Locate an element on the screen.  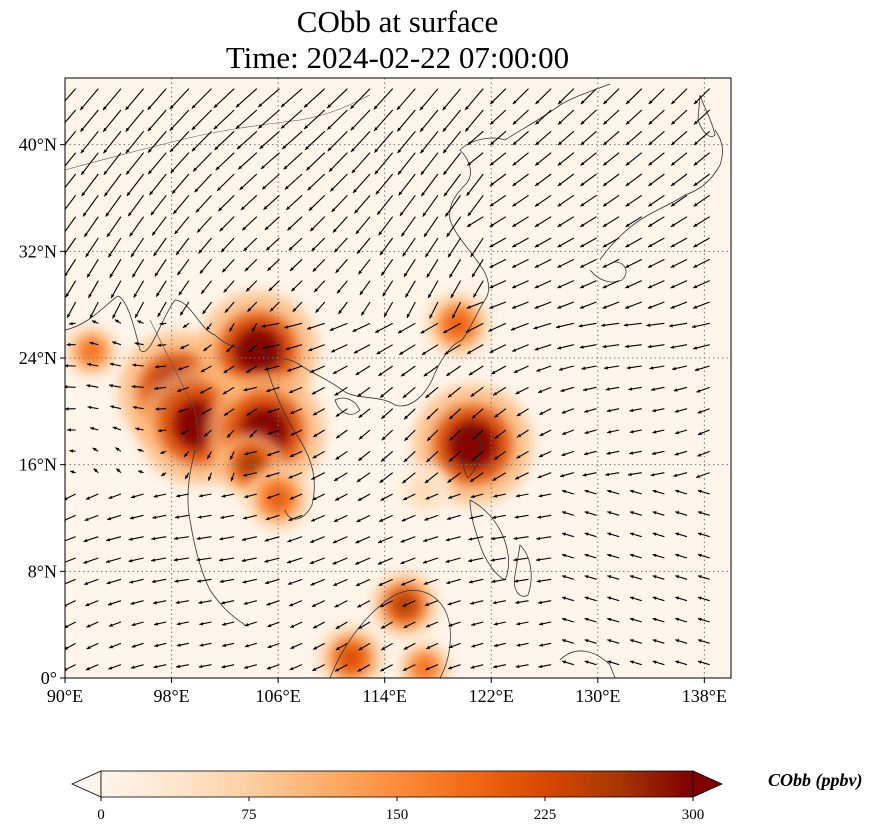
y-tick-label-2: 16°N is located at coordinates (38, 465).